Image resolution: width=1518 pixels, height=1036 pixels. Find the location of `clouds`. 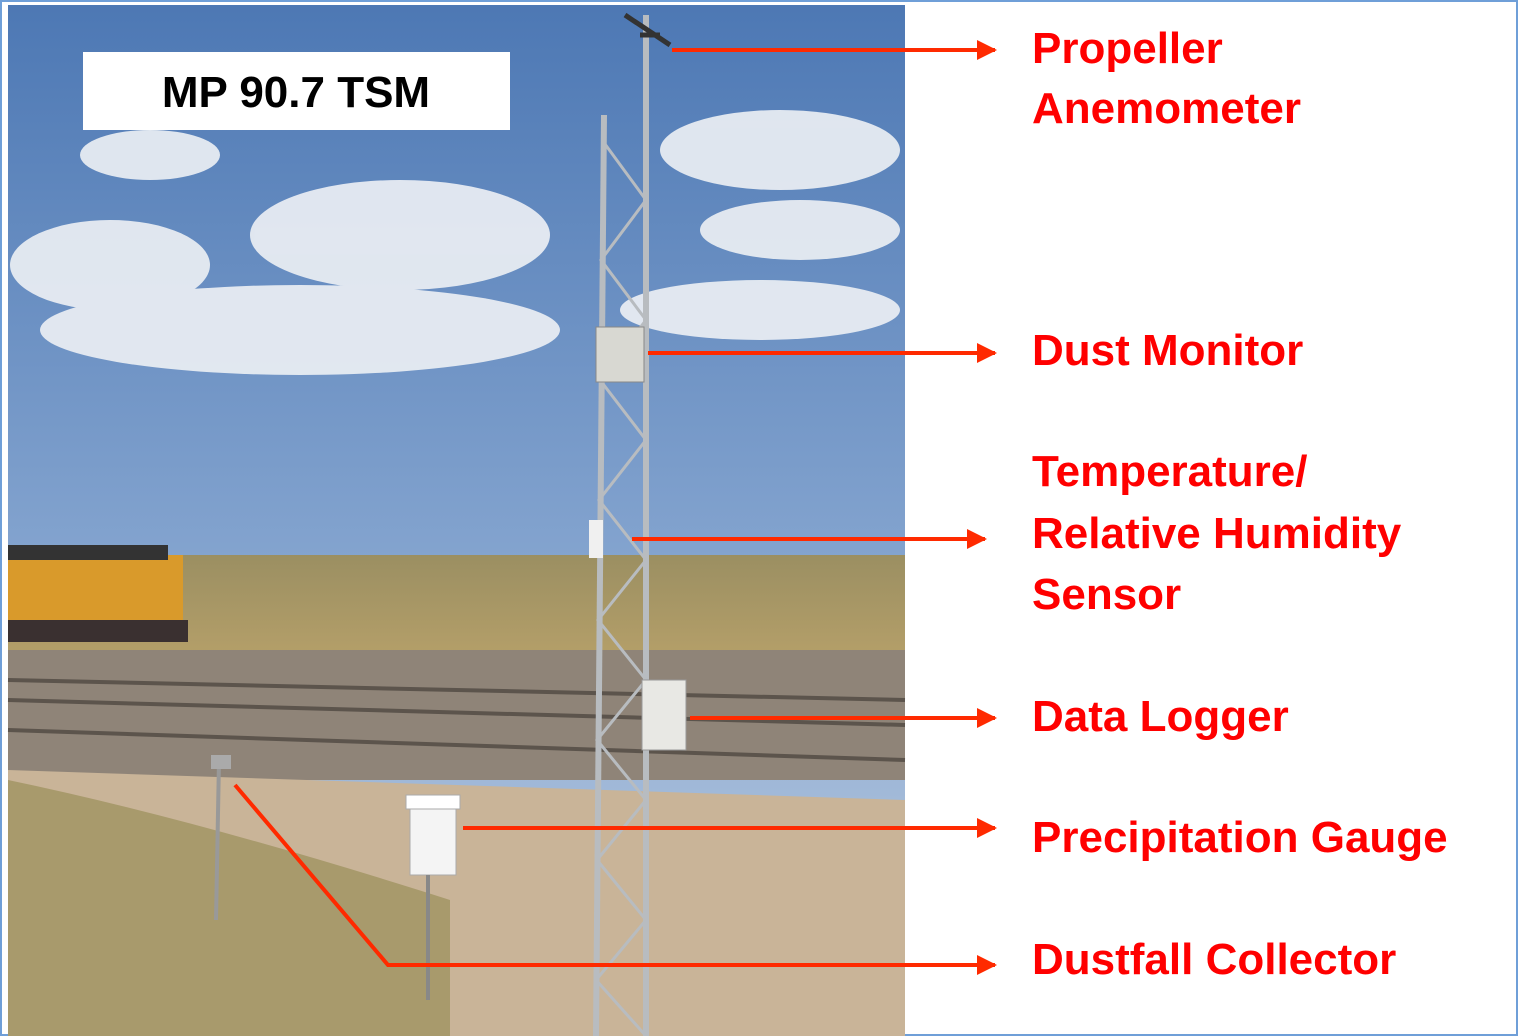

clouds is located at coordinates (455, 242).